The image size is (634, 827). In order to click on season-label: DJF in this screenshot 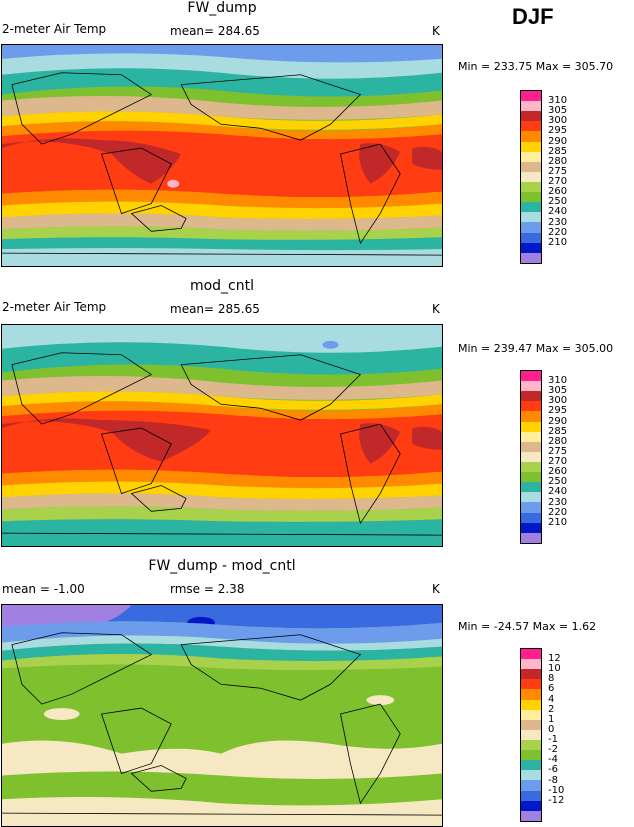, I will do `click(533, 16)`.